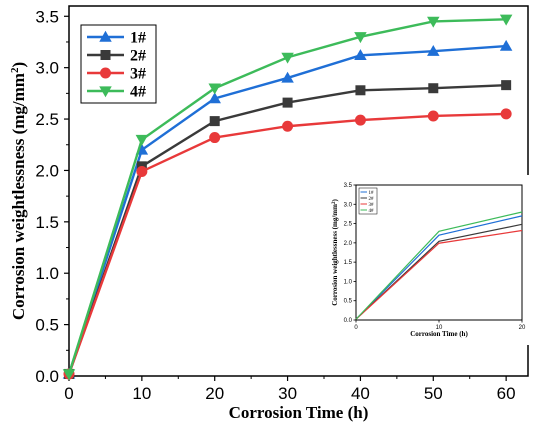  Describe the element at coordinates (47, 119) in the screenshot. I see `y-tick-label: 2.5` at that location.